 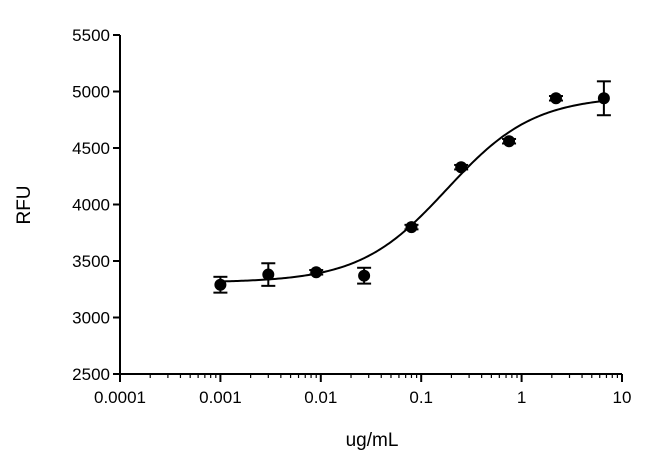 What do you see at coordinates (320, 397) in the screenshot?
I see `x-tick-label: 0.01` at bounding box center [320, 397].